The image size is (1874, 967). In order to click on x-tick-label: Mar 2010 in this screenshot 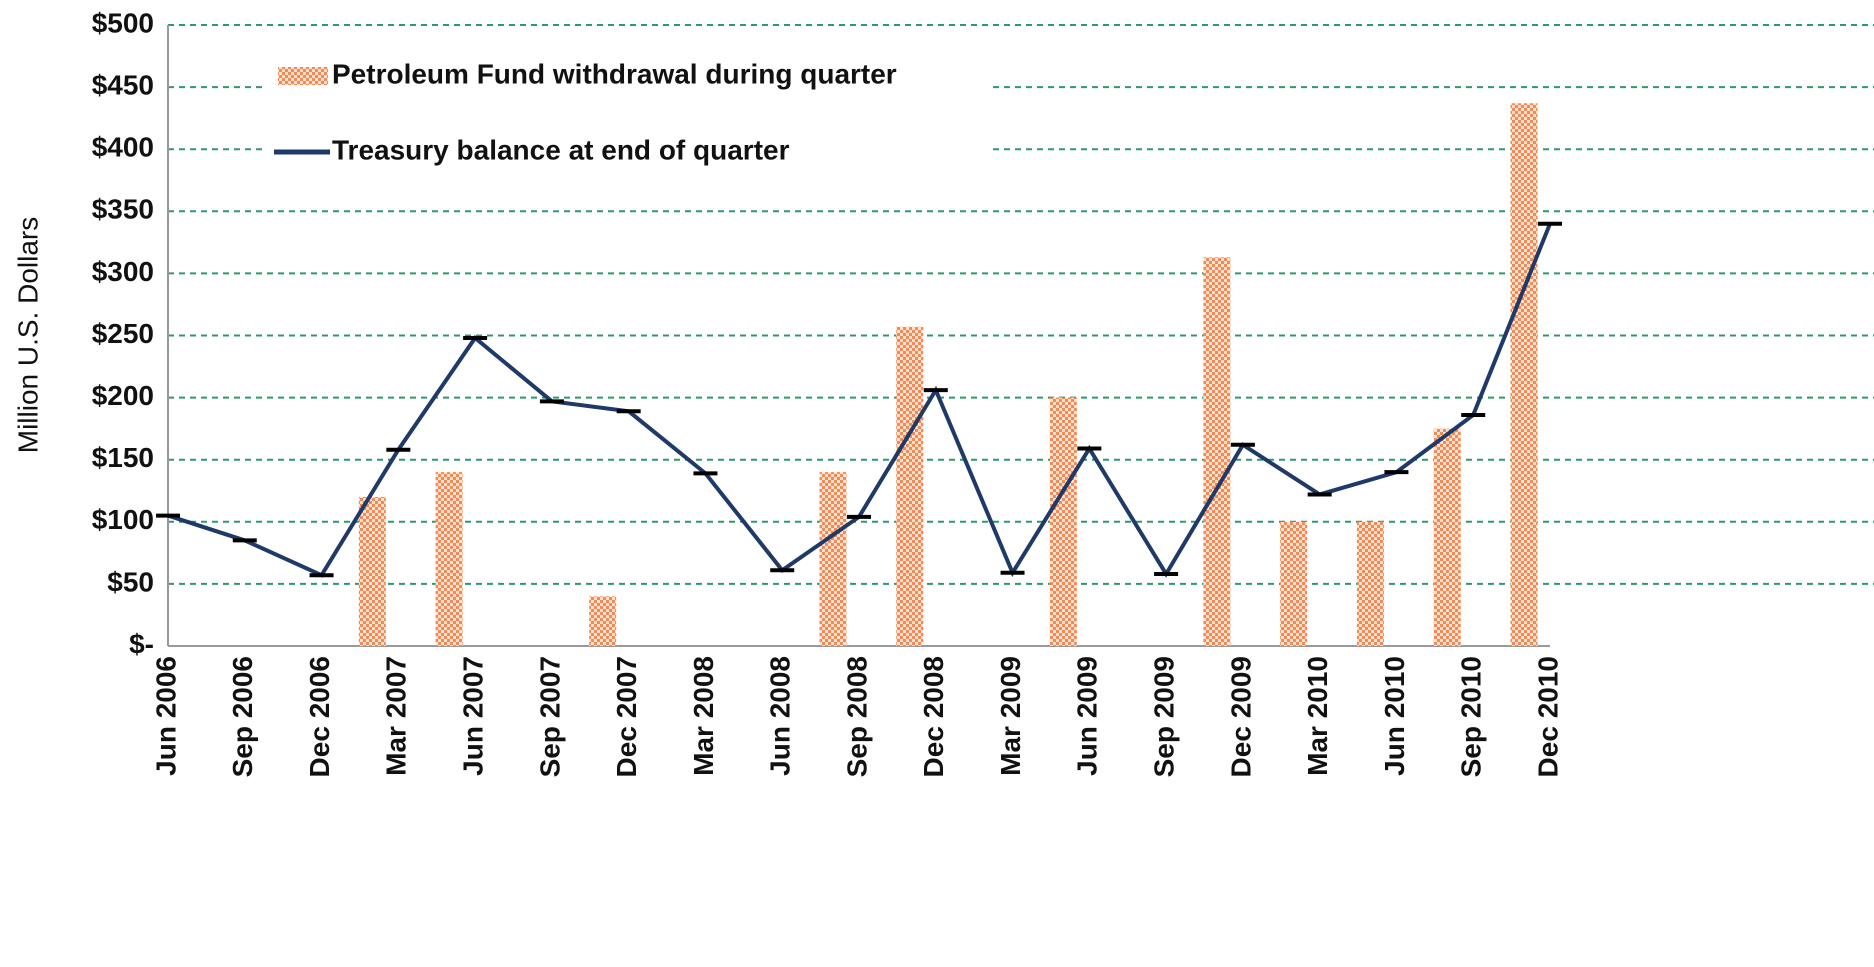, I will do `click(1317, 716)`.